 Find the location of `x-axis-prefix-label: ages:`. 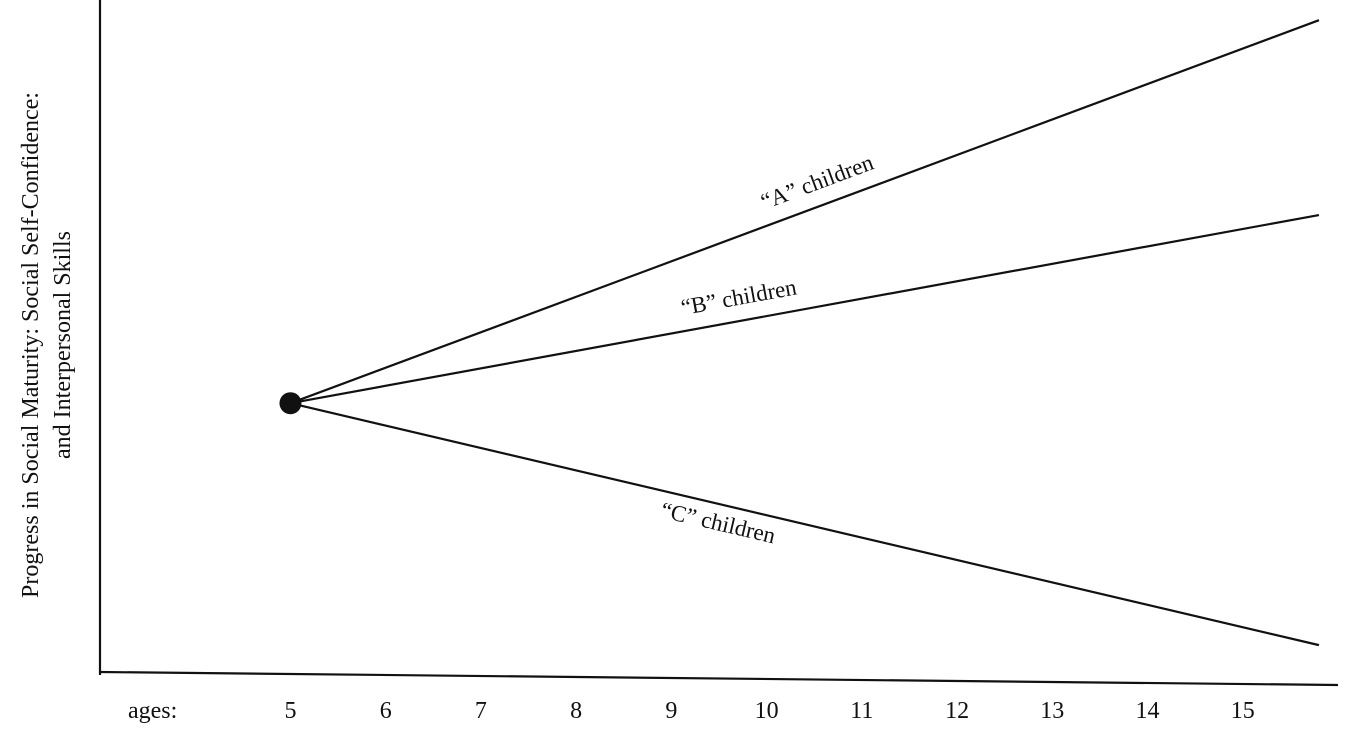

x-axis-prefix-label: ages: is located at coordinates (152, 711).